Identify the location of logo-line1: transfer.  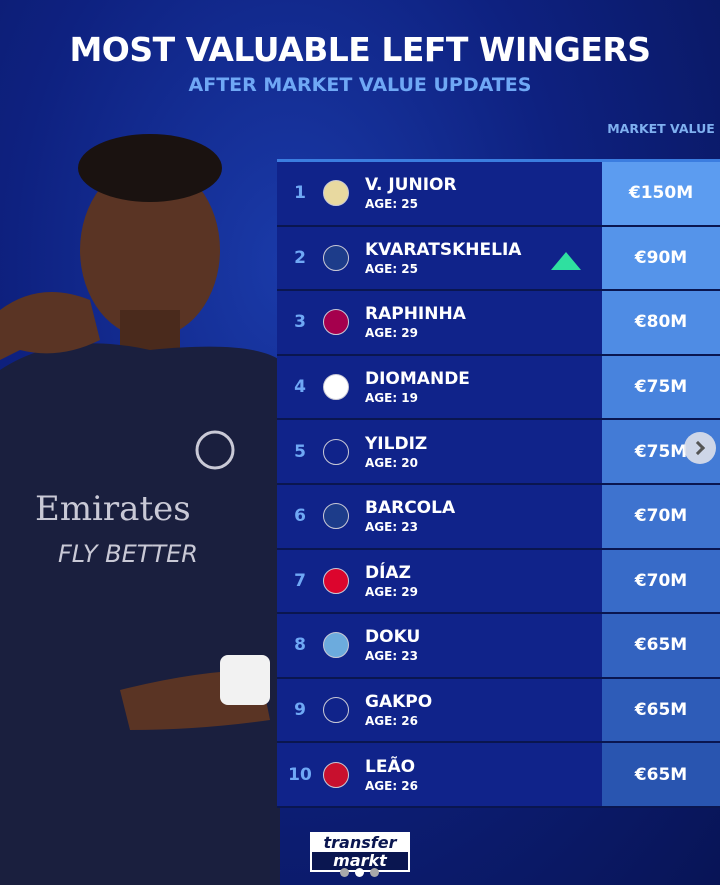
(360, 842).